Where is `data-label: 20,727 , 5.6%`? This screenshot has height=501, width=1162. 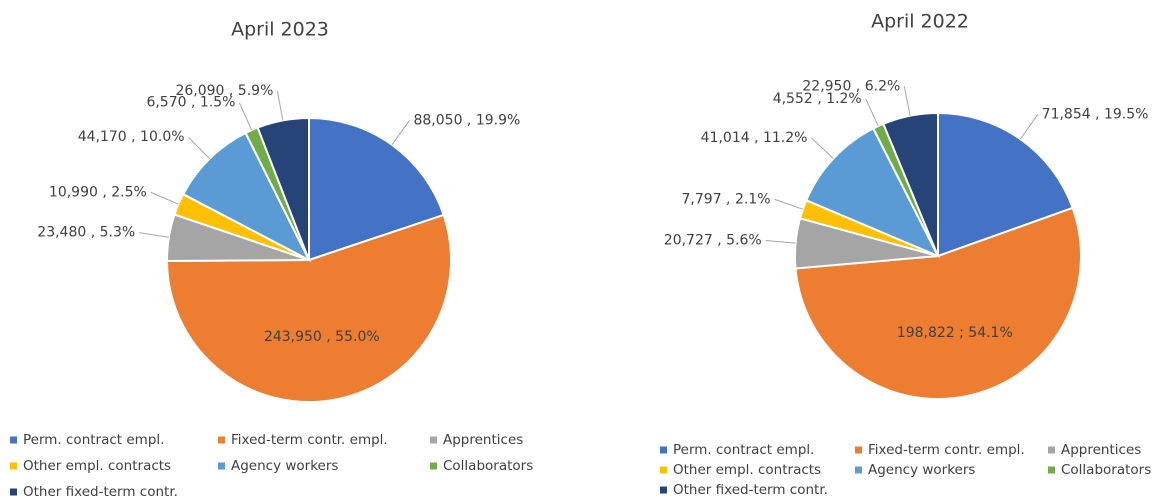
data-label: 20,727 , 5.6% is located at coordinates (713, 240).